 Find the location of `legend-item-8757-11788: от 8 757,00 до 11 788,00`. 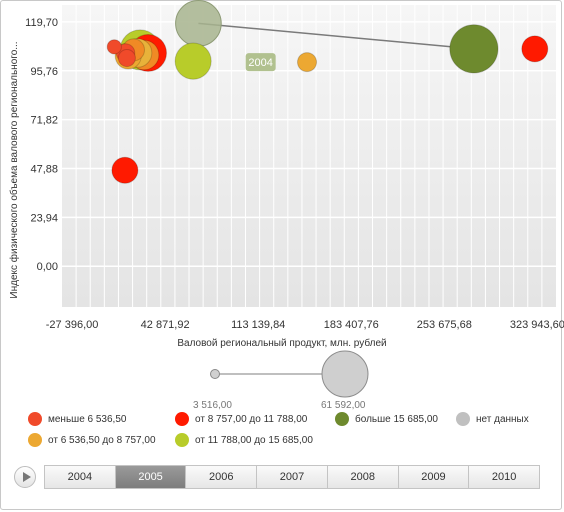

legend-item-8757-11788: от 8 757,00 до 11 788,00 is located at coordinates (241, 419).